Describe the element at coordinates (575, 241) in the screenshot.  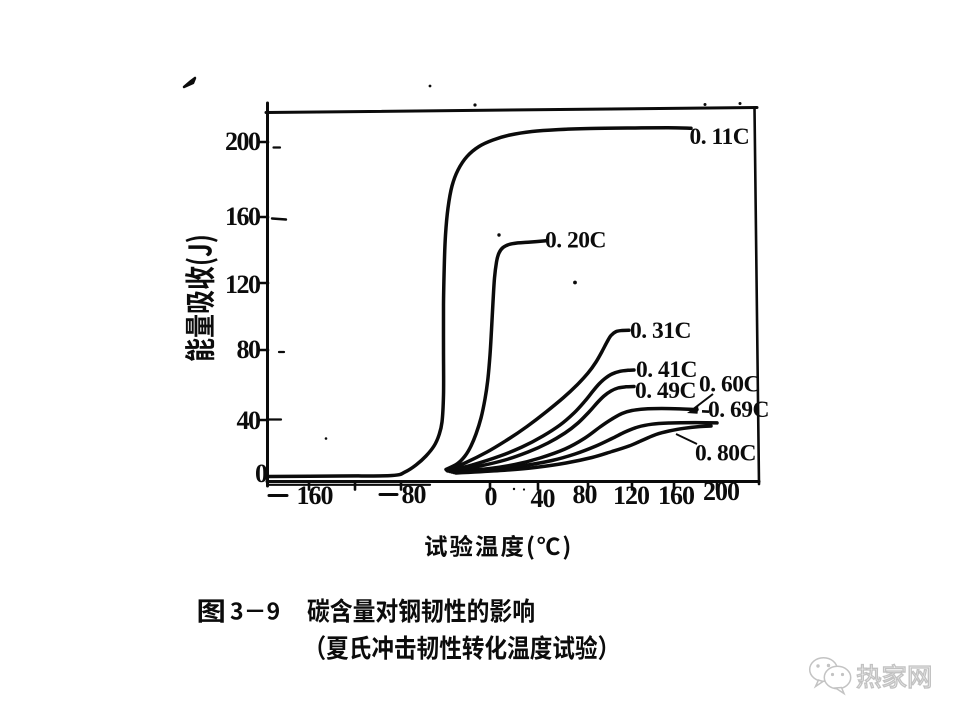
I see `svg-text: 0. 20C` at that location.